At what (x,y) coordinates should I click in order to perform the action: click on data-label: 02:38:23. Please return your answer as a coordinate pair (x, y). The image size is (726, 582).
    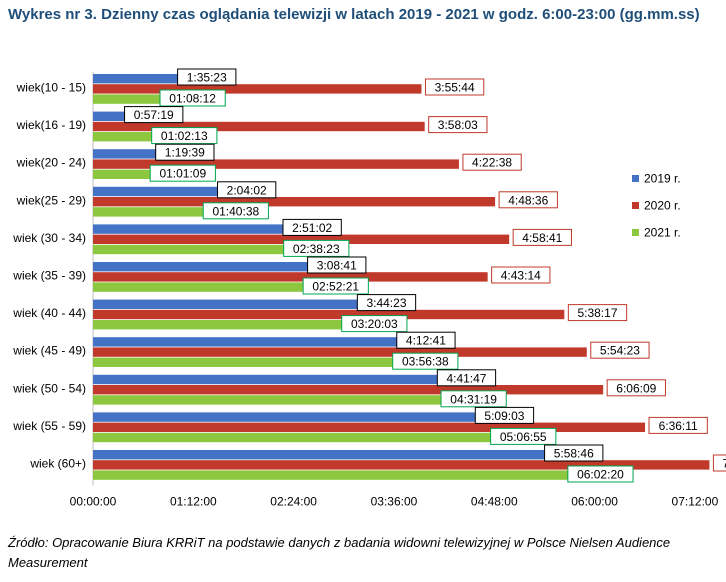
    Looking at the image, I should click on (316, 248).